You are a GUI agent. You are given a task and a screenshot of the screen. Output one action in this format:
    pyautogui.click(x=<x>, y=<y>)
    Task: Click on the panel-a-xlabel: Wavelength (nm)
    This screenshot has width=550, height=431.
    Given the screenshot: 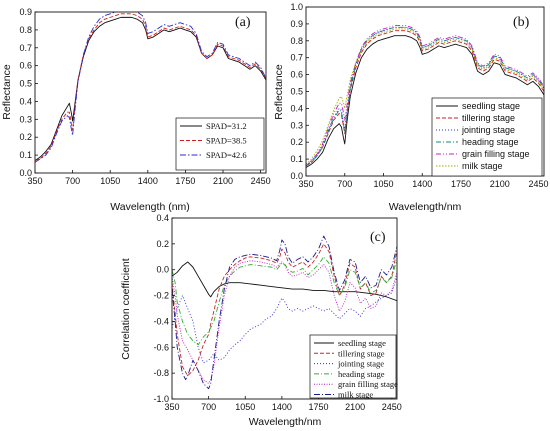 What is the action you would take?
    pyautogui.click(x=150, y=207)
    